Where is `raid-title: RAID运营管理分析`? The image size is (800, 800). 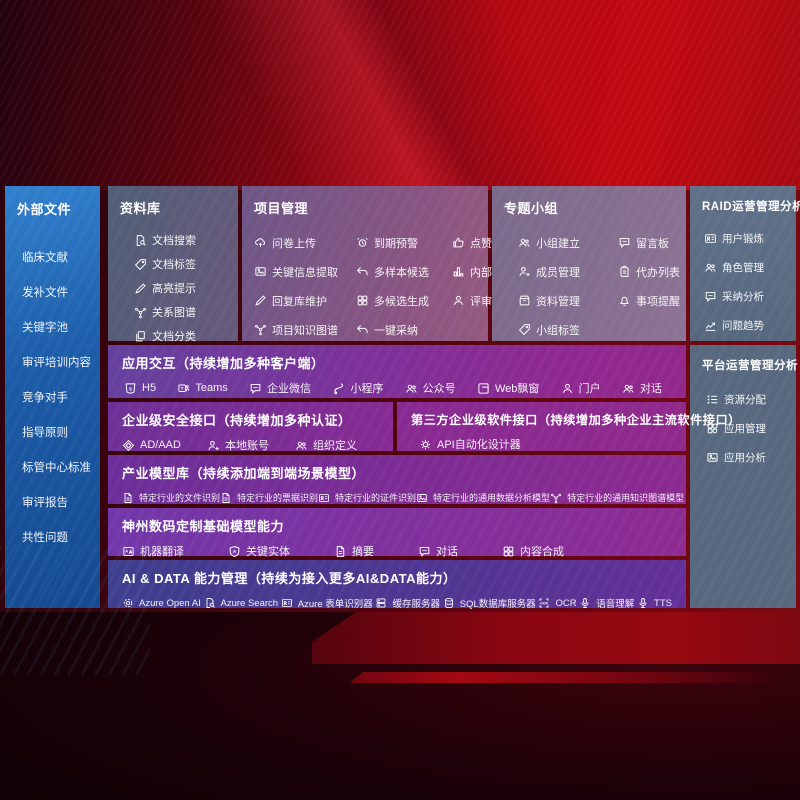
raid-title: RAID运营管理分析 is located at coordinates (751, 207).